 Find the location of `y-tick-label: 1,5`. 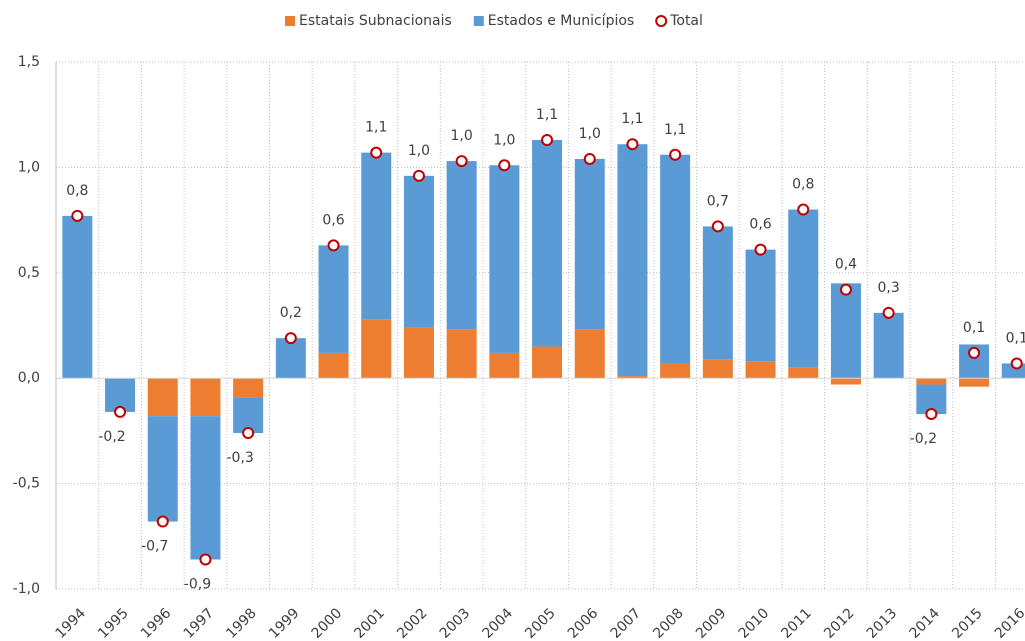

y-tick-label: 1,5 is located at coordinates (29, 62).